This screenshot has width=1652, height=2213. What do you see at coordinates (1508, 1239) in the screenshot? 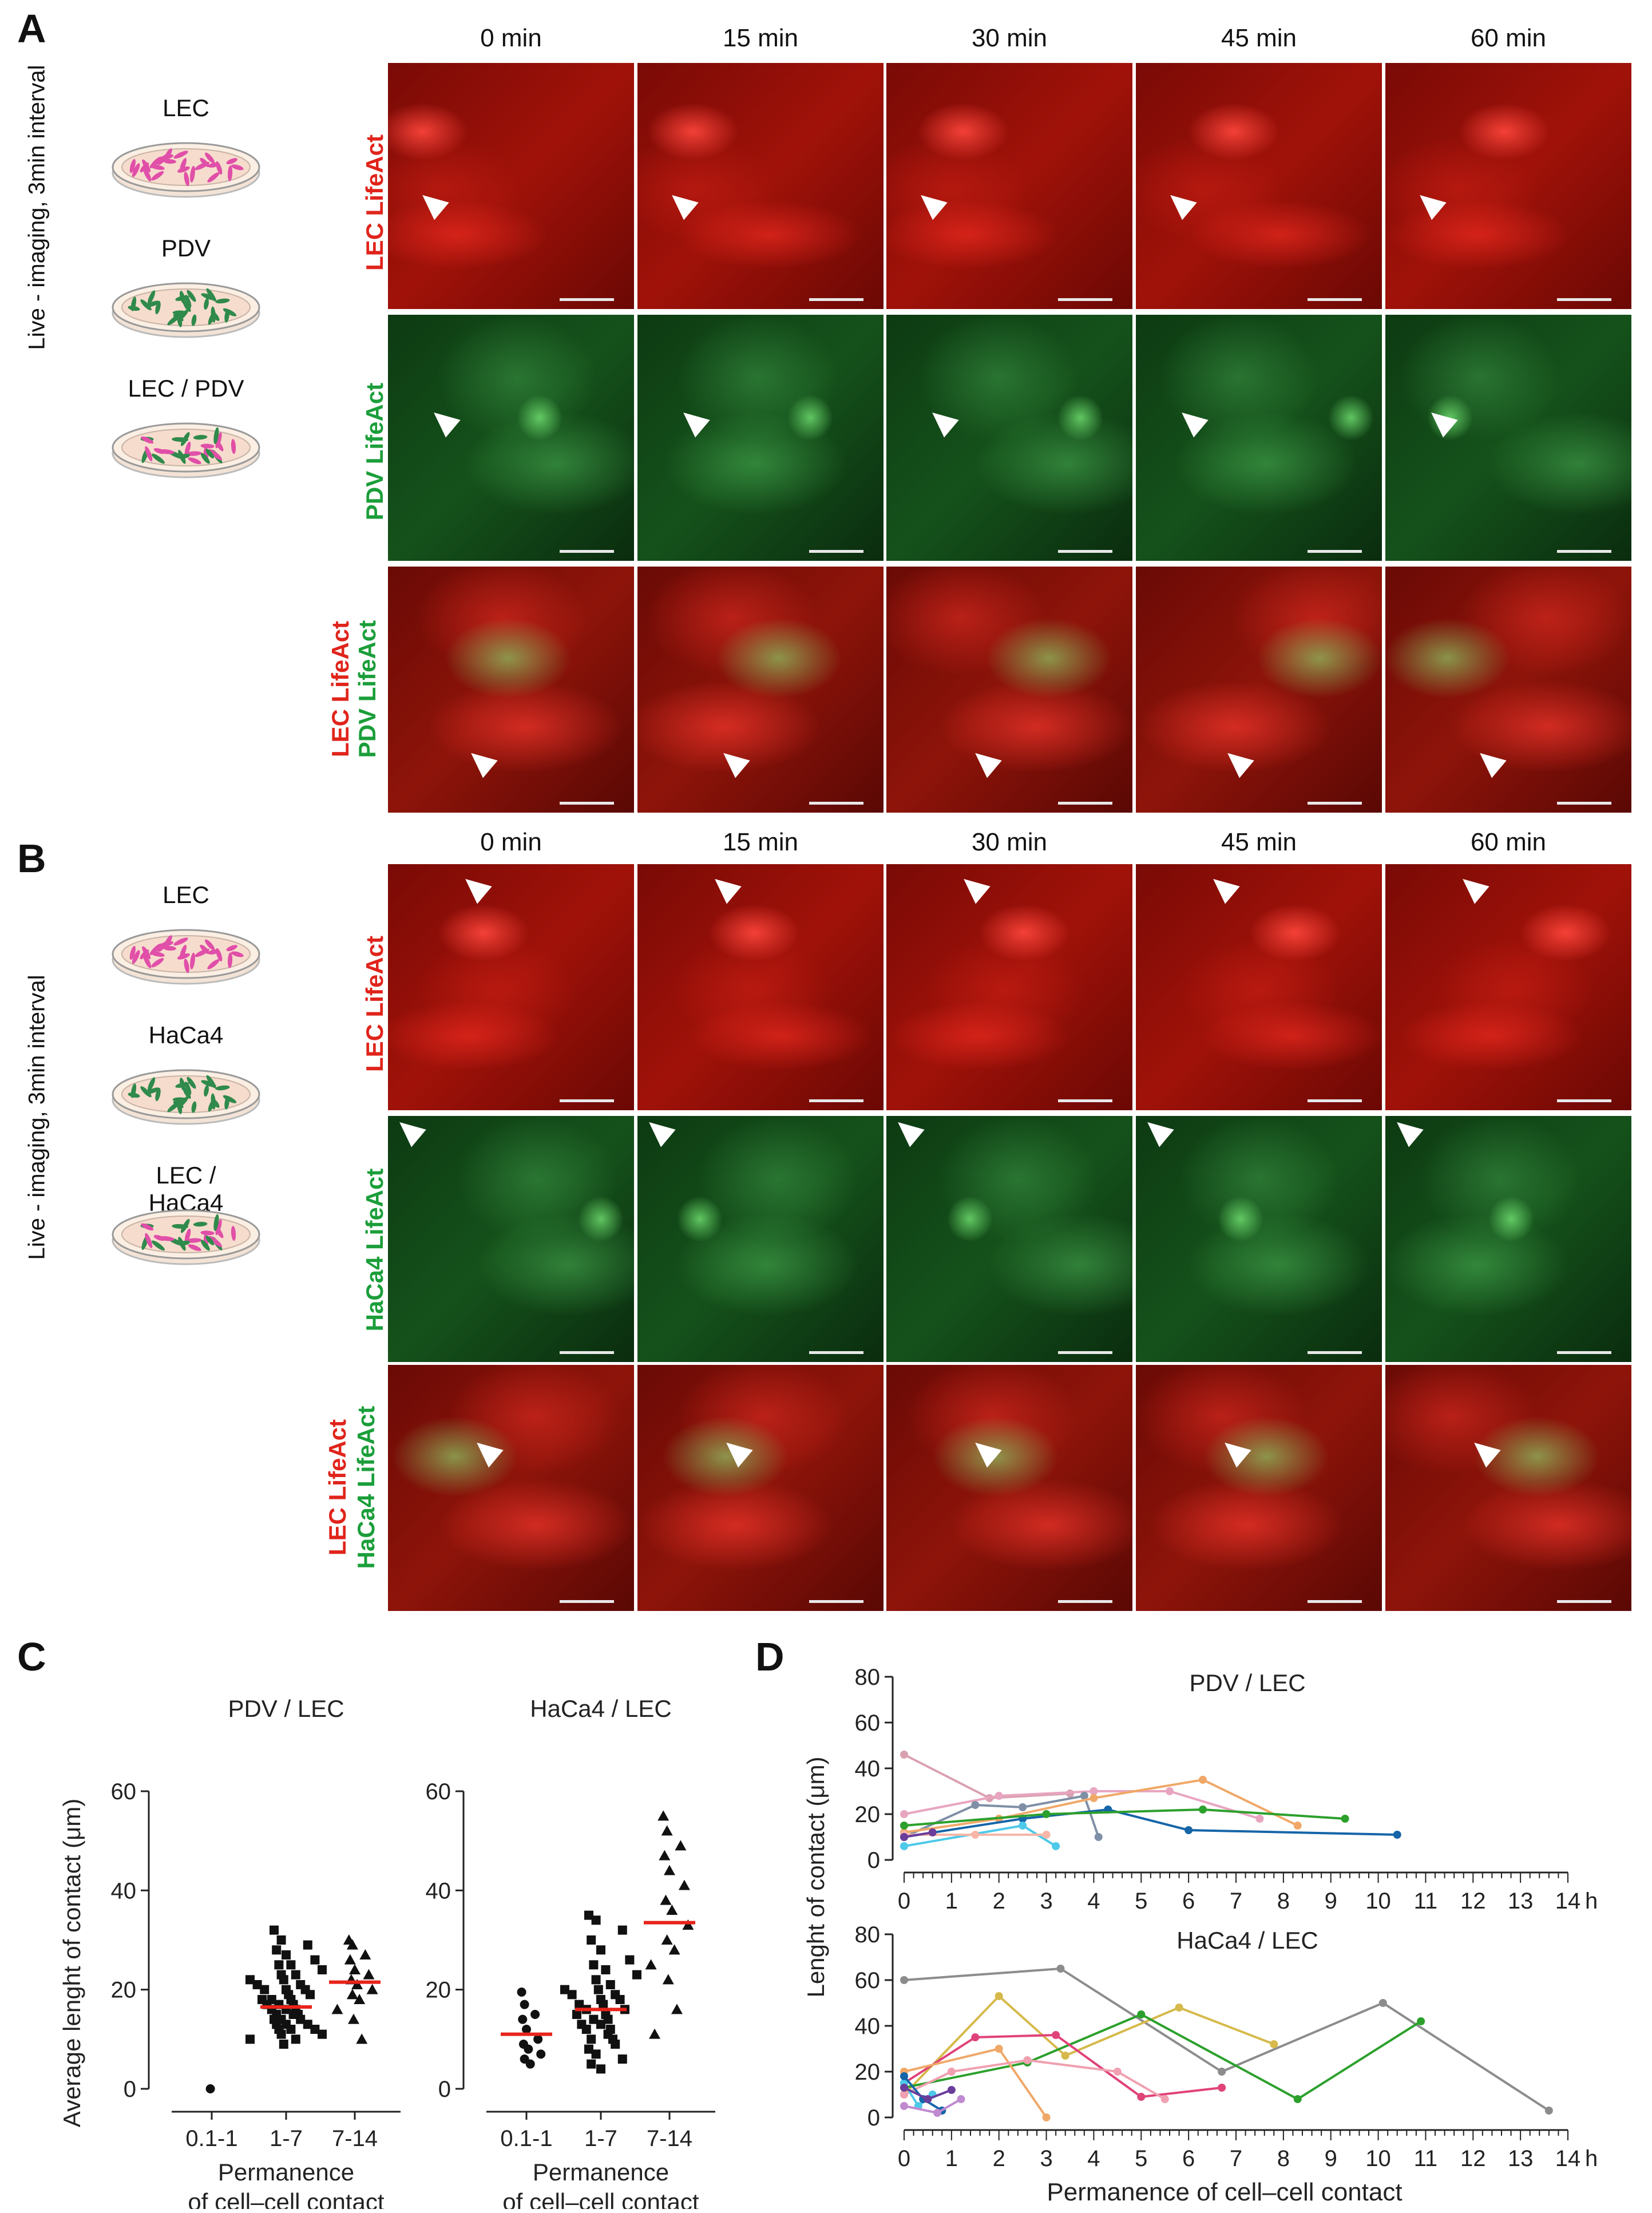
I see `image-tile-b-r1-c4` at bounding box center [1508, 1239].